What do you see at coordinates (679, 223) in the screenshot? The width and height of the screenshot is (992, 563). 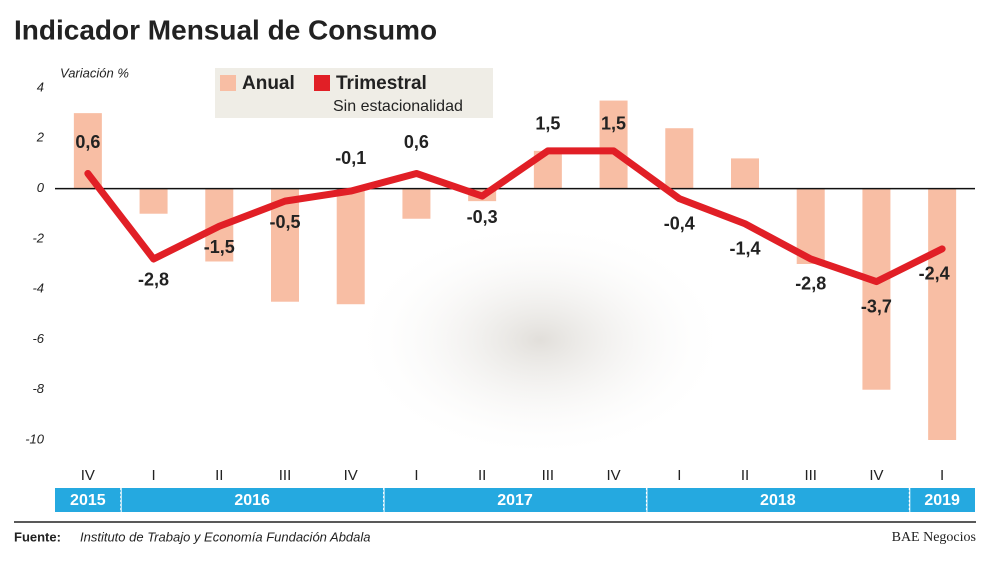 I see `value-label: -0,4` at bounding box center [679, 223].